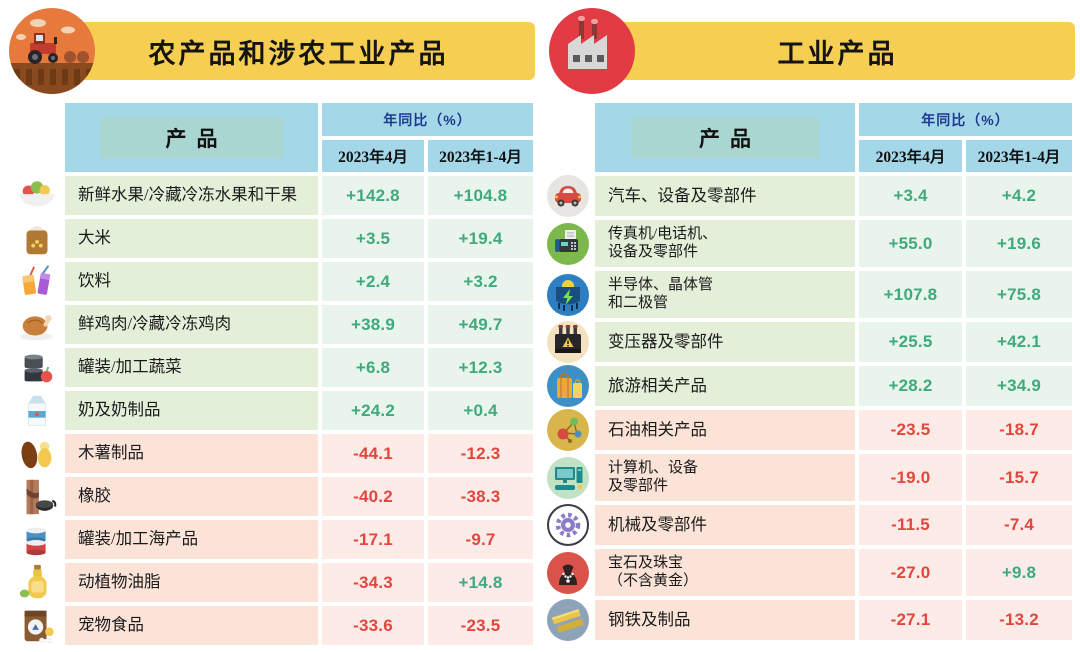  Describe the element at coordinates (373, 367) in the screenshot. I see `value-apr: +6.8` at that location.